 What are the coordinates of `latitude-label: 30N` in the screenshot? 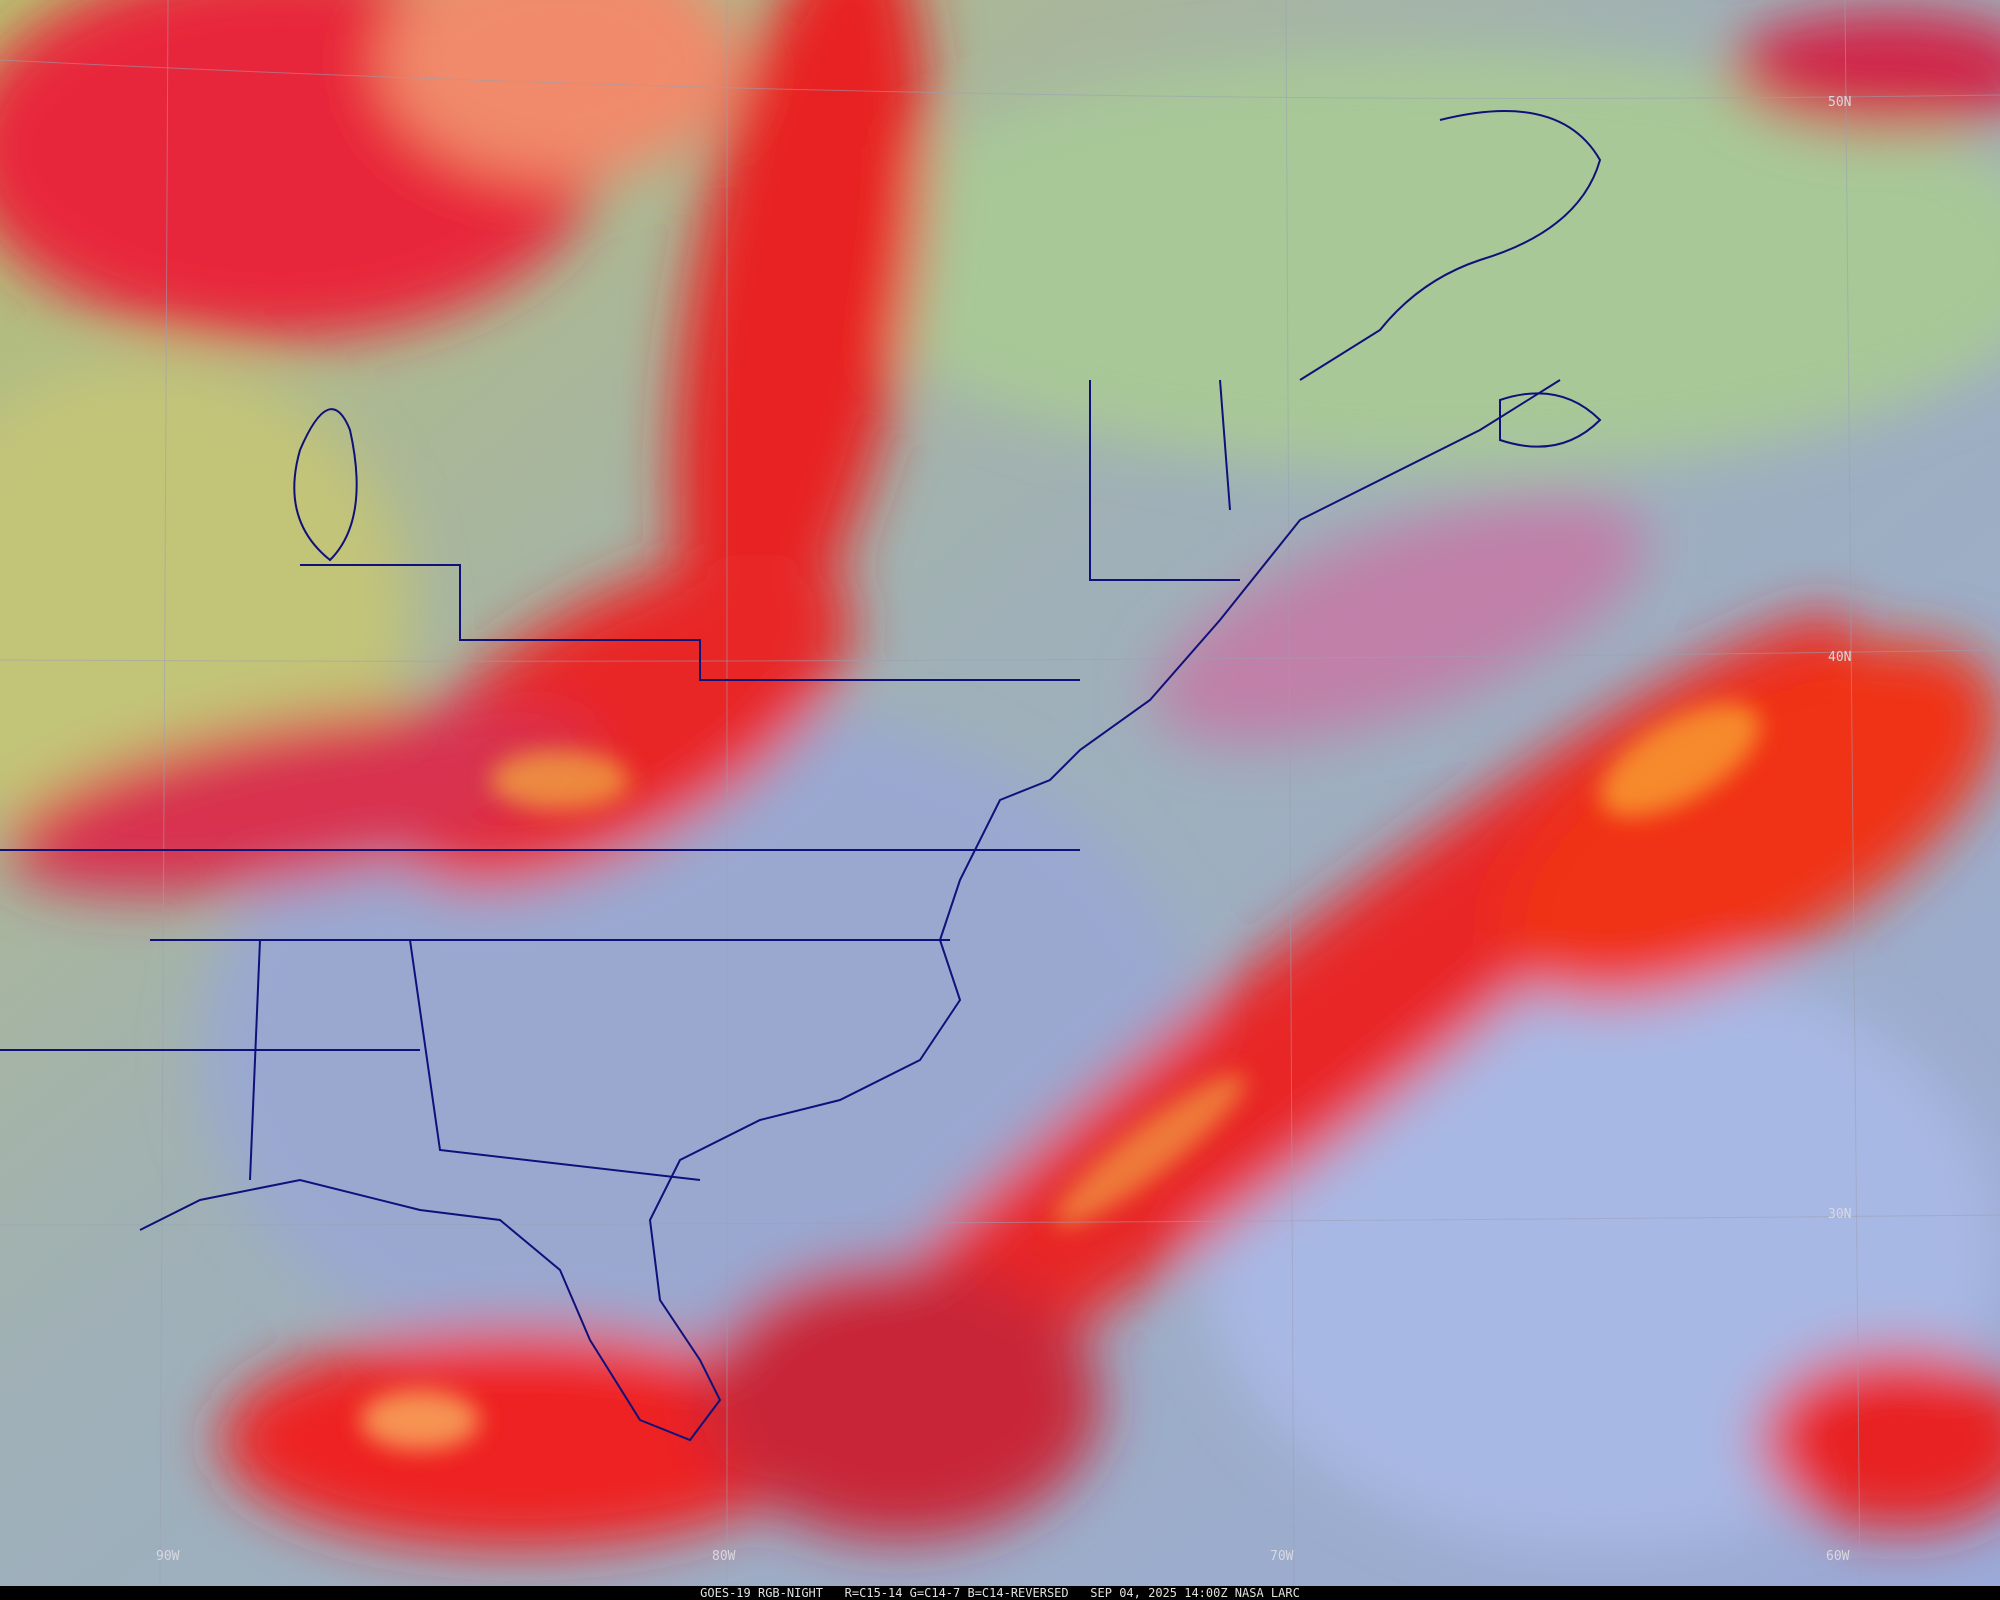 It's located at (1839, 1214).